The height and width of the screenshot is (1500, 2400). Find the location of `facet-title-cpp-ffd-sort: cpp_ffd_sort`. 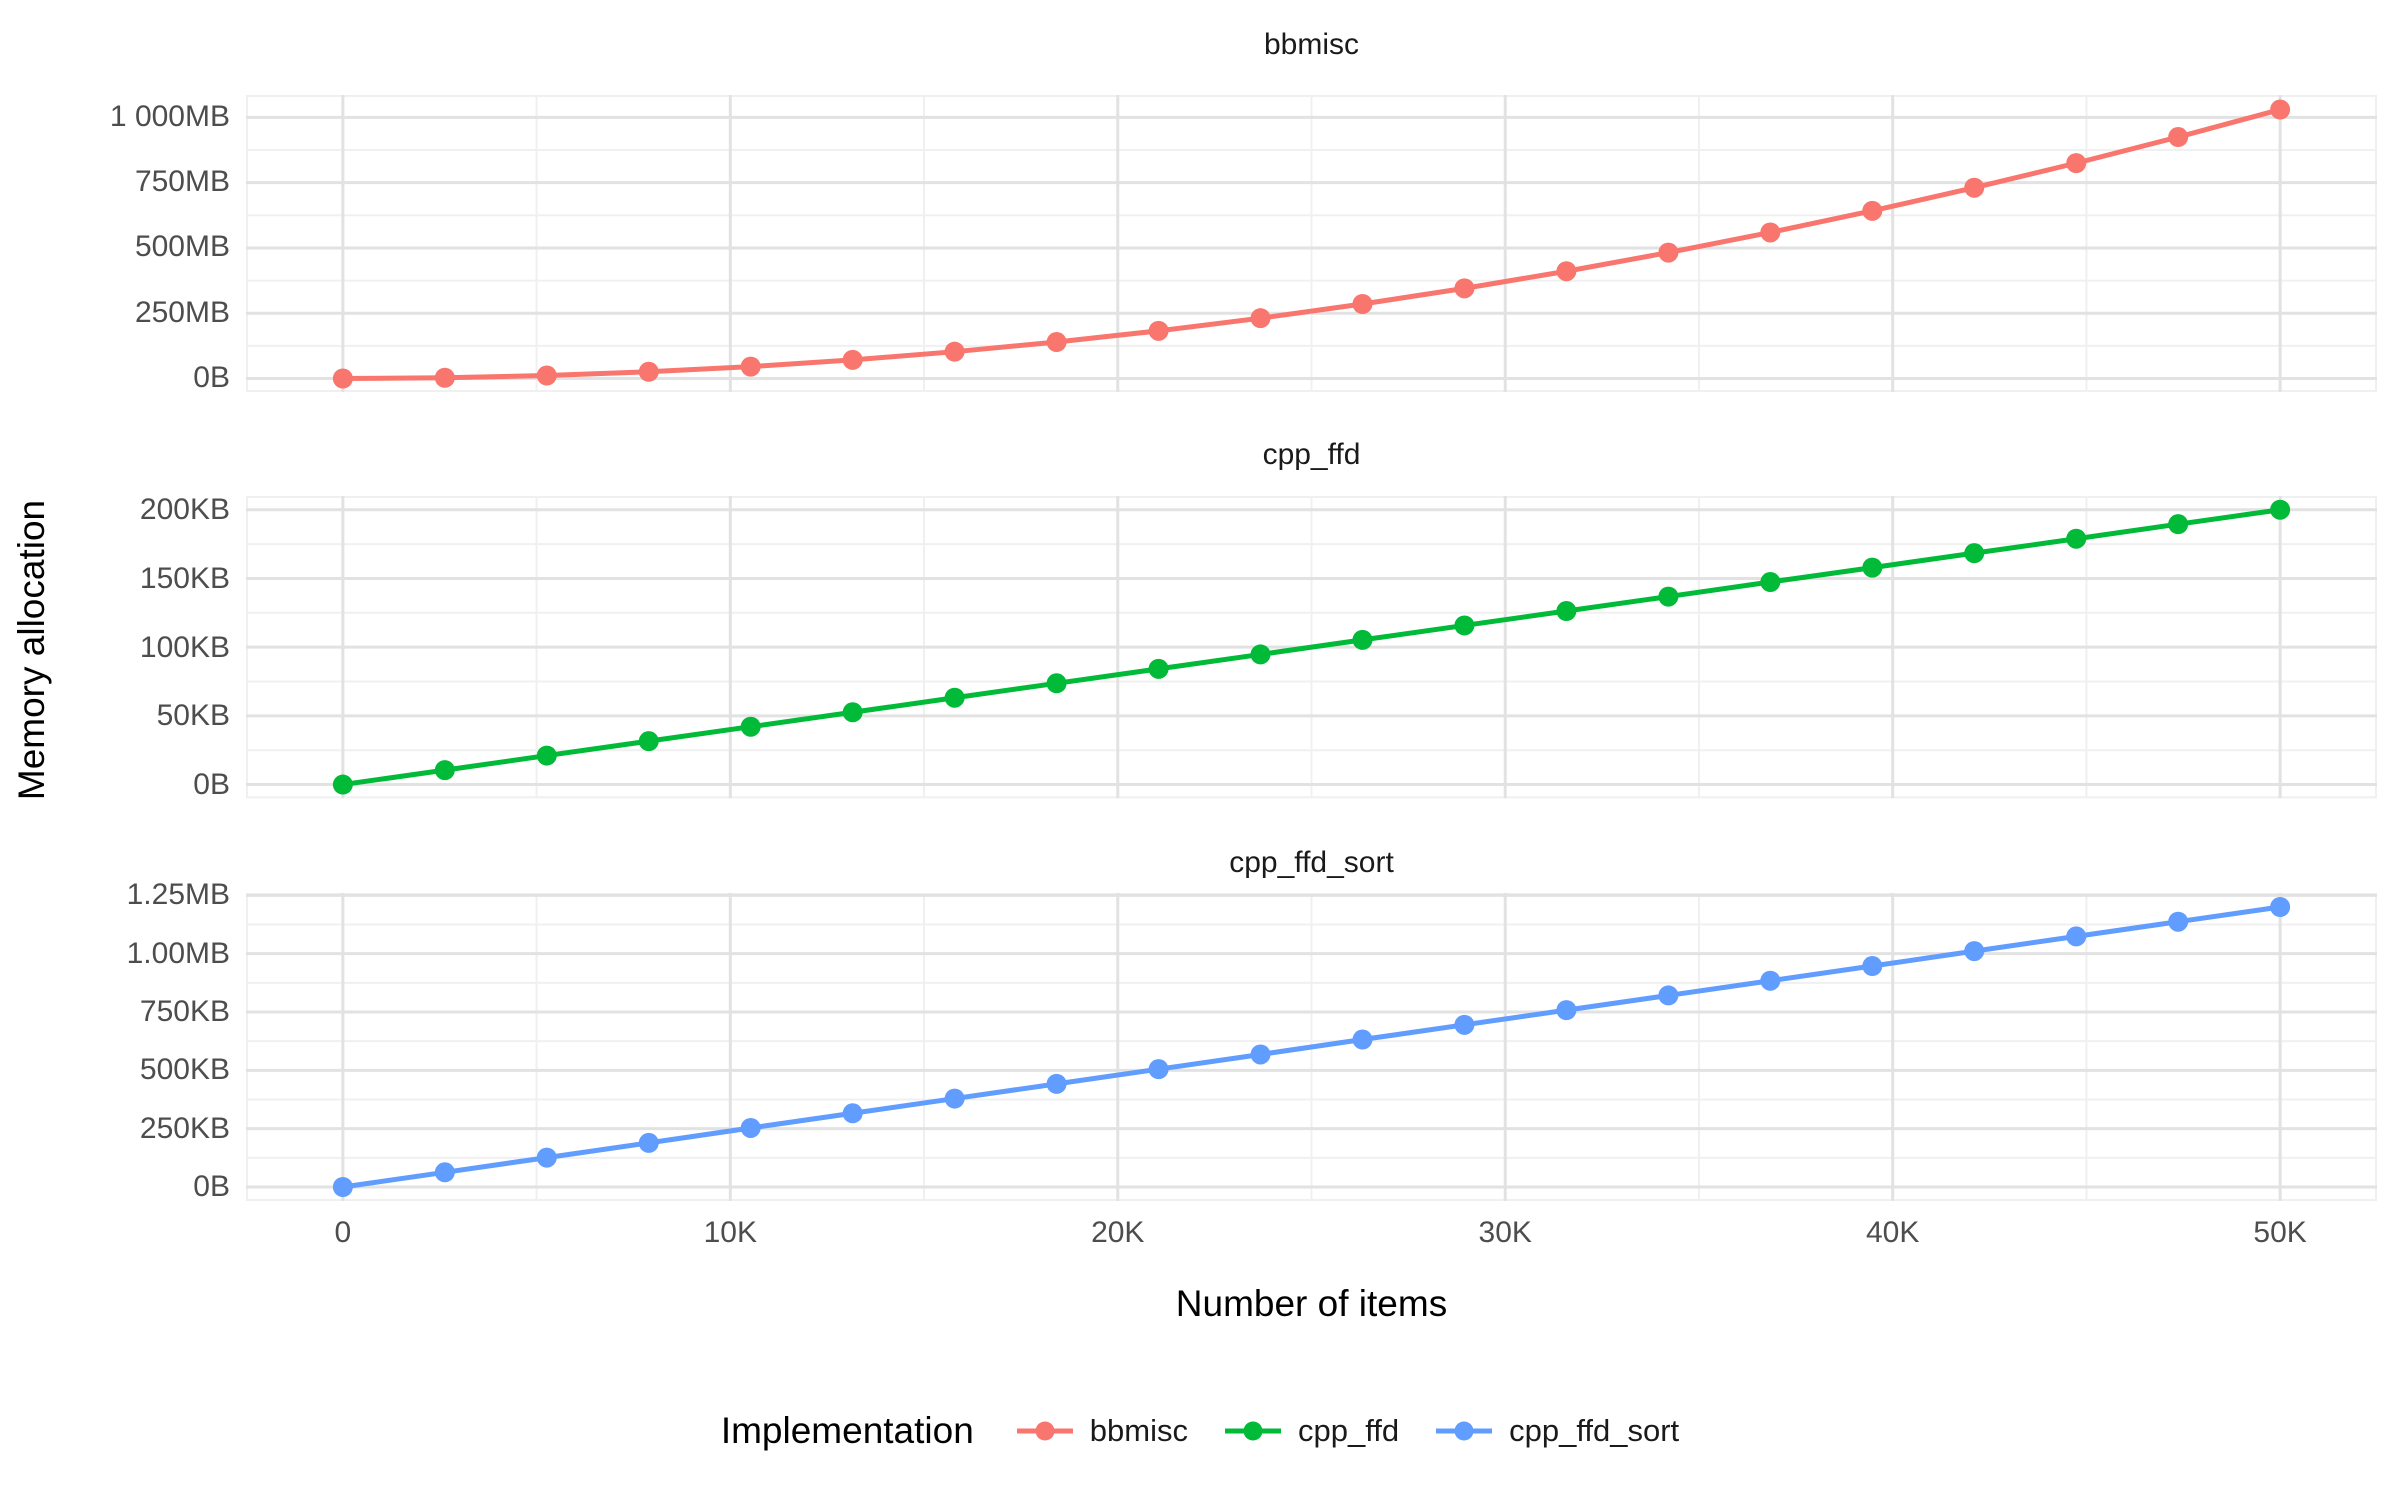

facet-title-cpp-ffd-sort: cpp_ffd_sort is located at coordinates (1311, 862).